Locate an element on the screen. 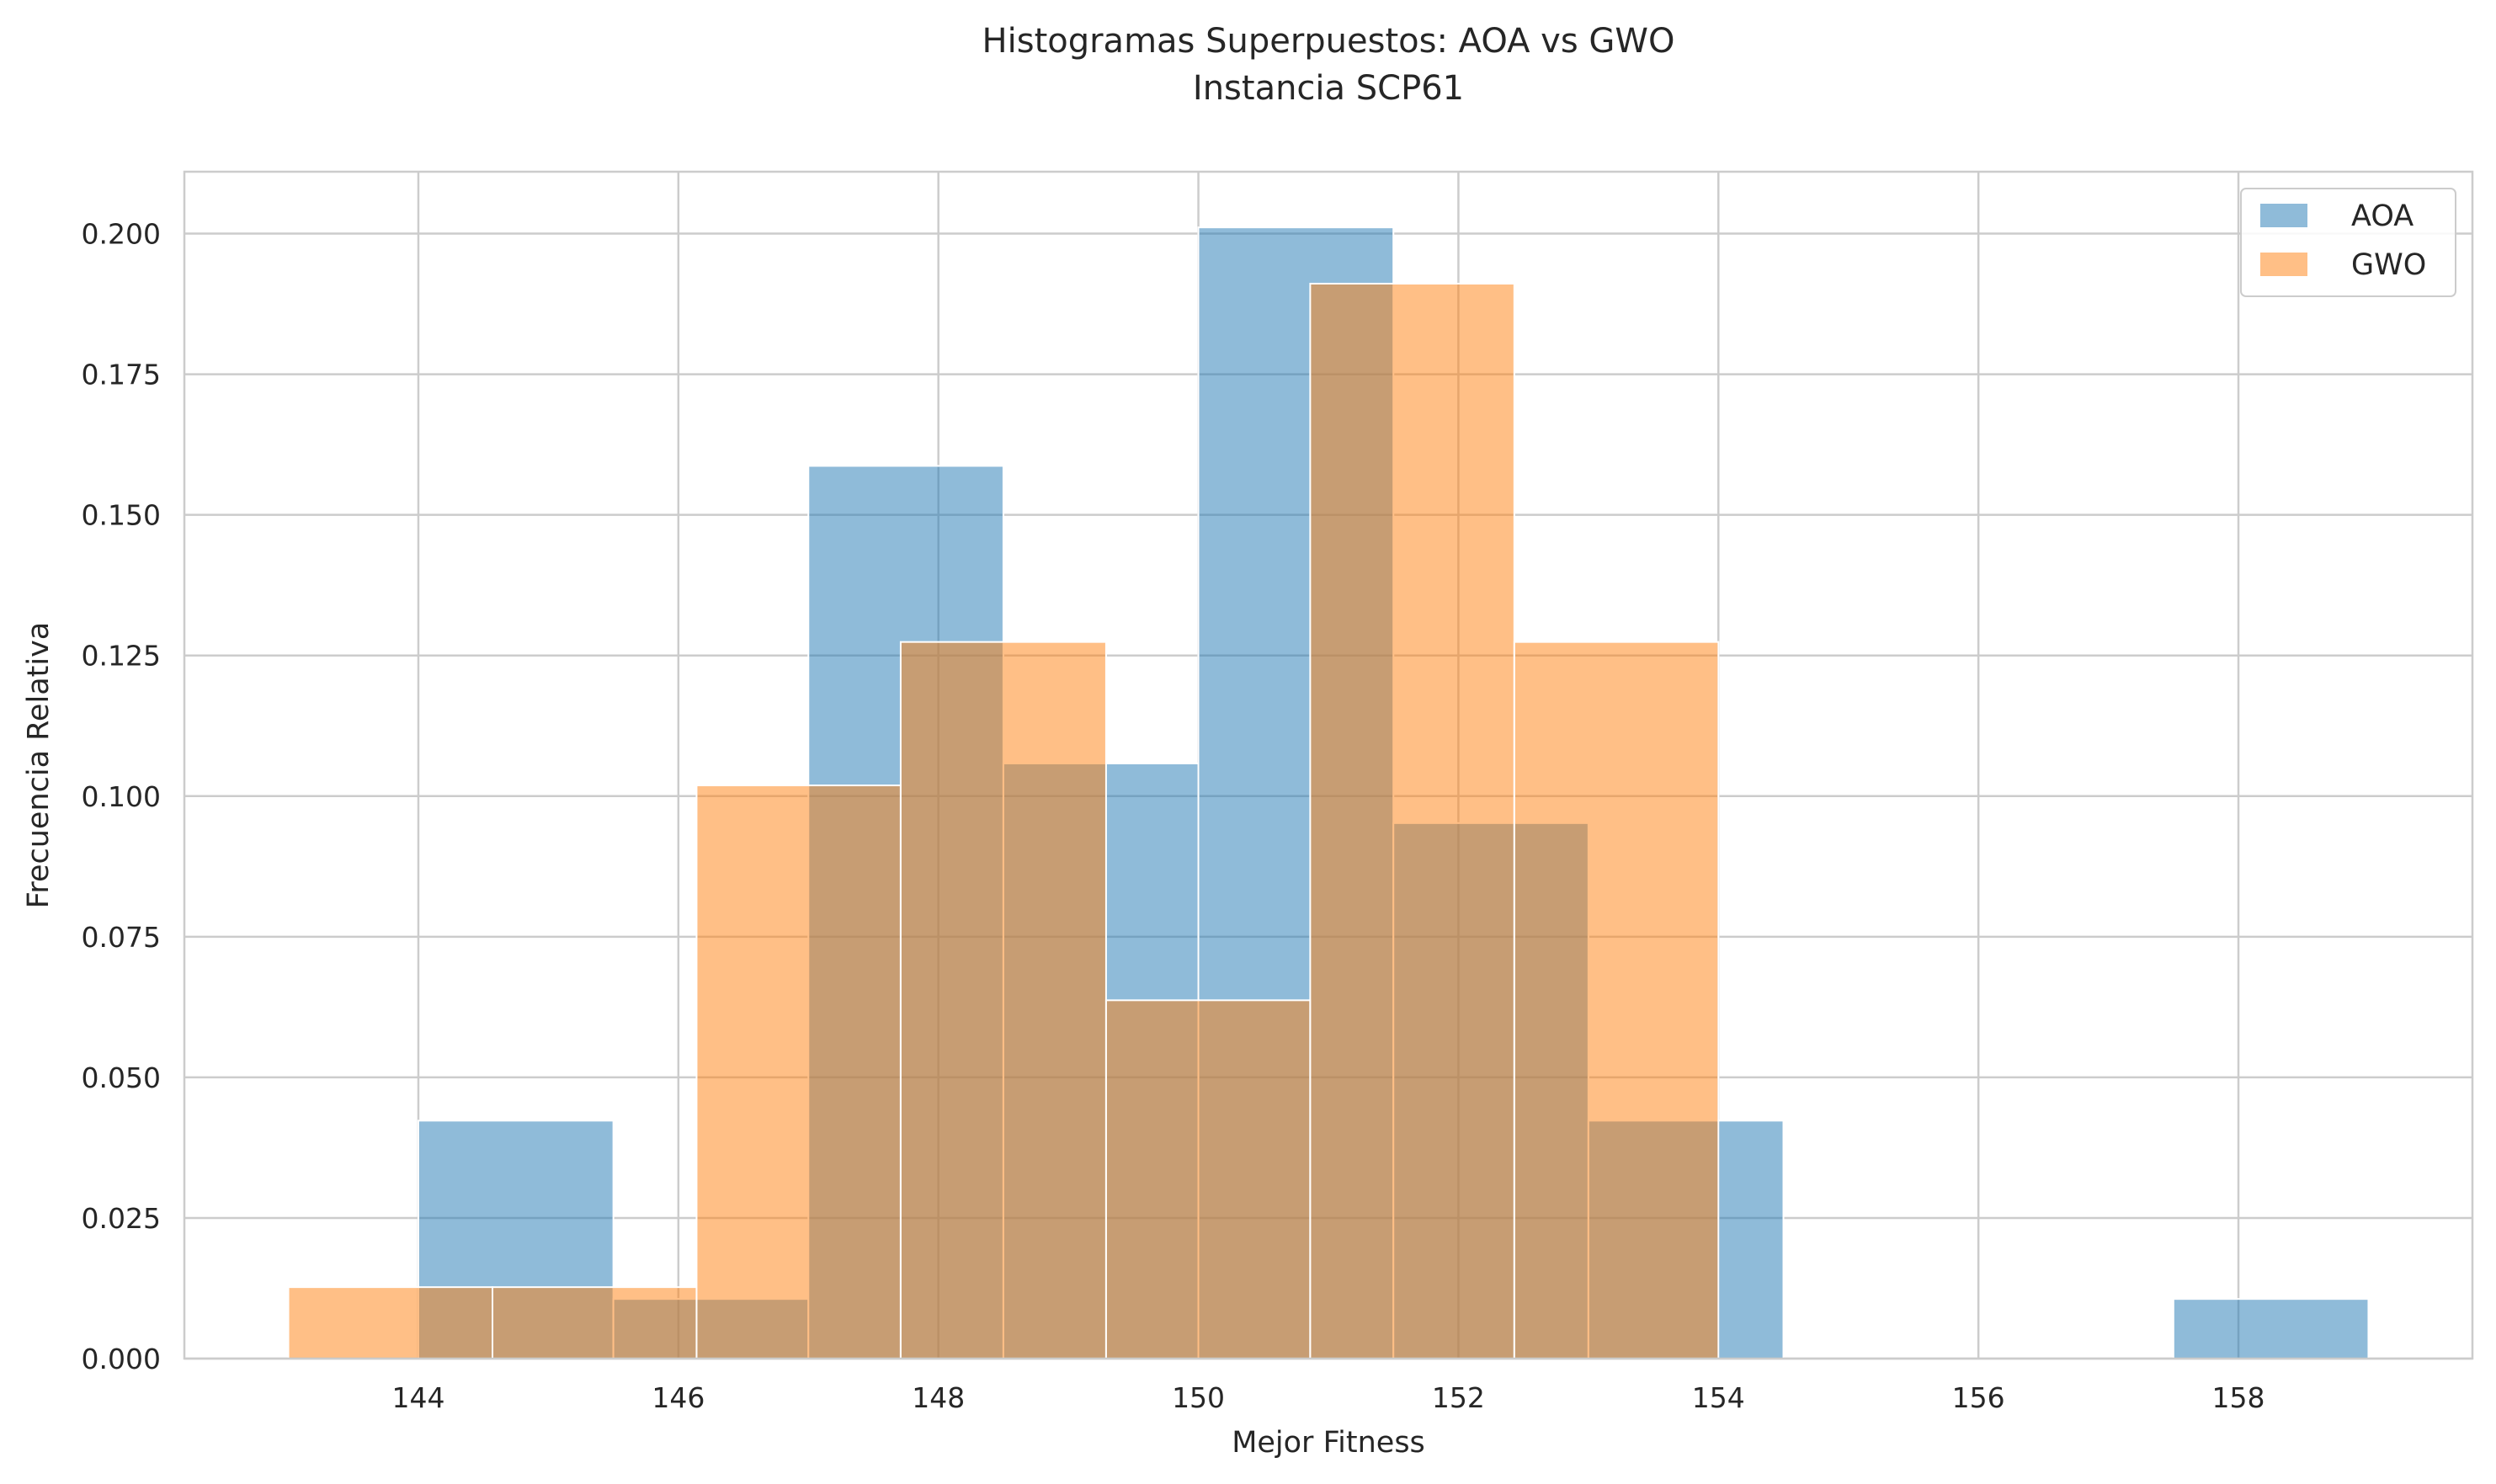 The width and height of the screenshot is (2496, 1484). x-tick-label: 156 is located at coordinates (1978, 1397).